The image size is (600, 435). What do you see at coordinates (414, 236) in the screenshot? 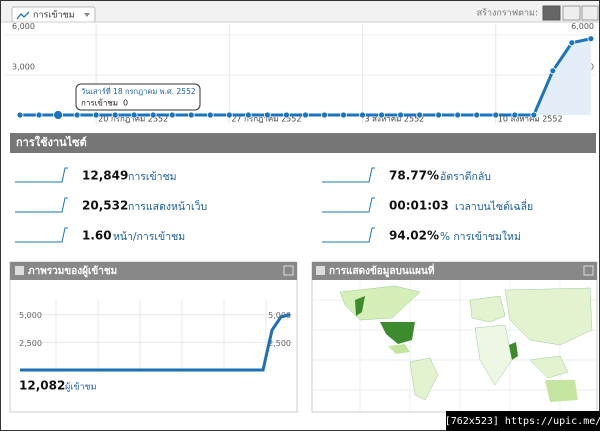
I see `metric-value: 94.02%` at bounding box center [414, 236].